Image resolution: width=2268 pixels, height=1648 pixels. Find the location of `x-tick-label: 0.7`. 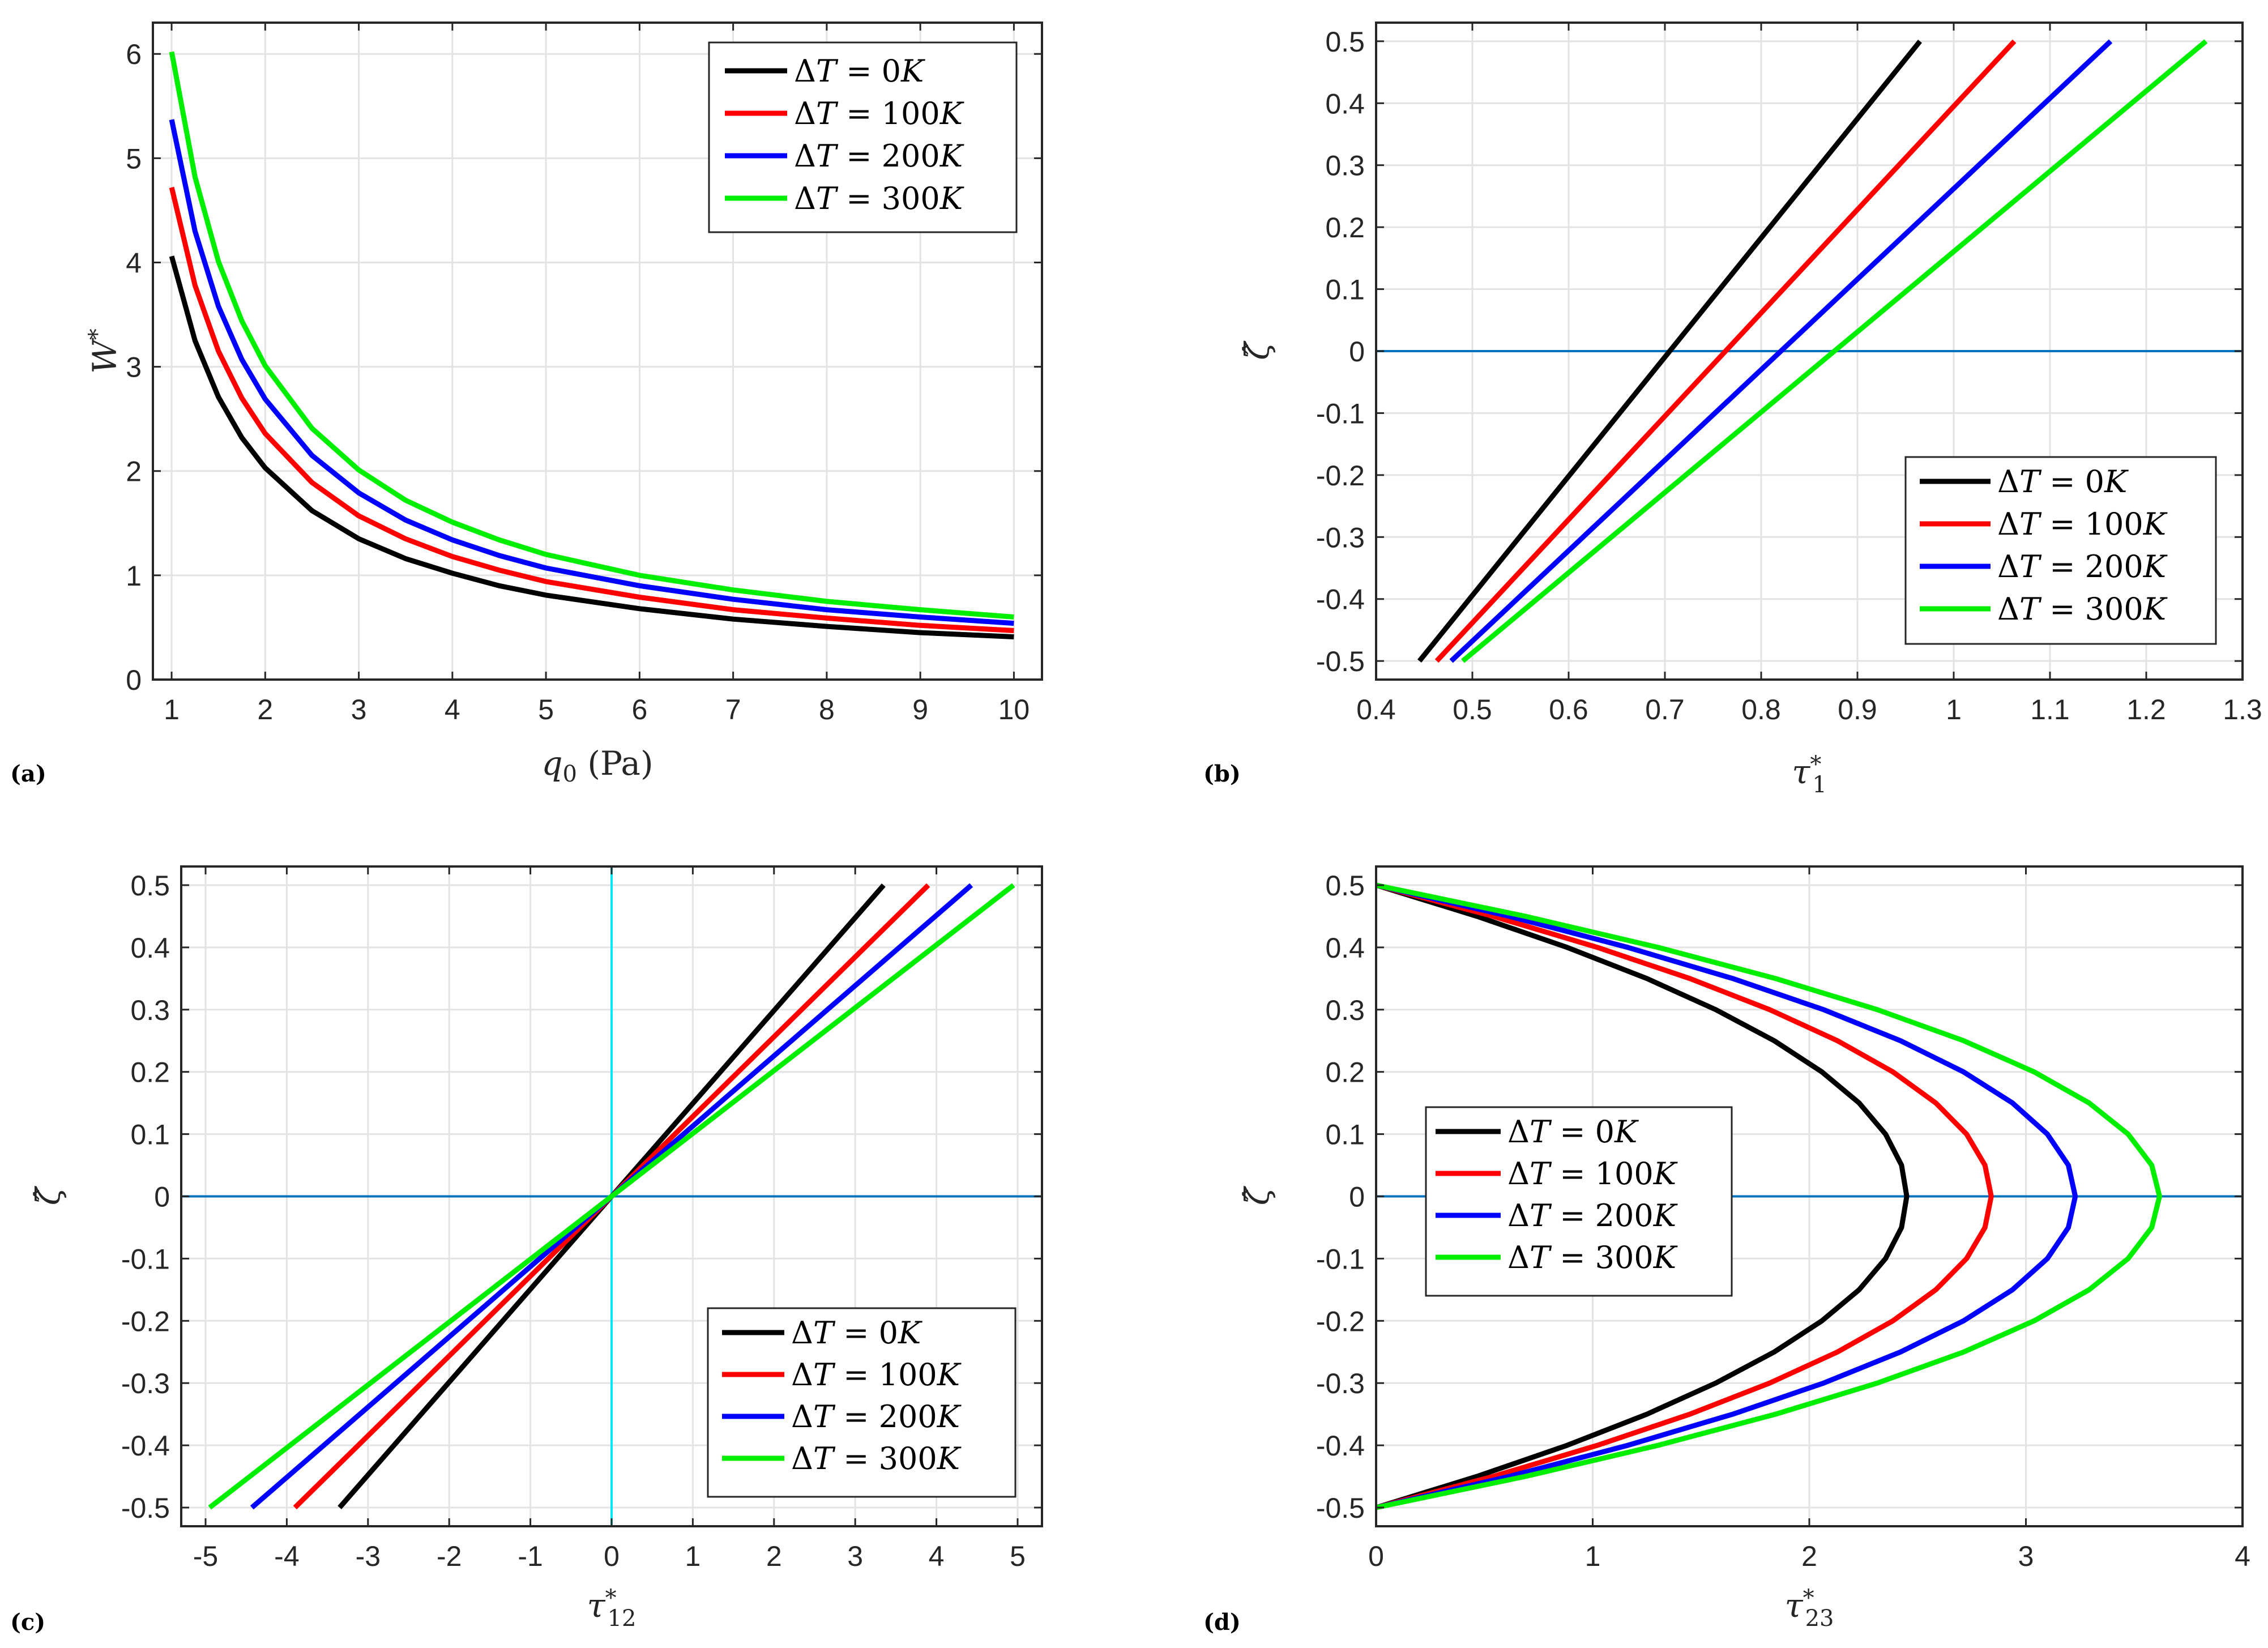

x-tick-label: 0.7 is located at coordinates (1665, 709).